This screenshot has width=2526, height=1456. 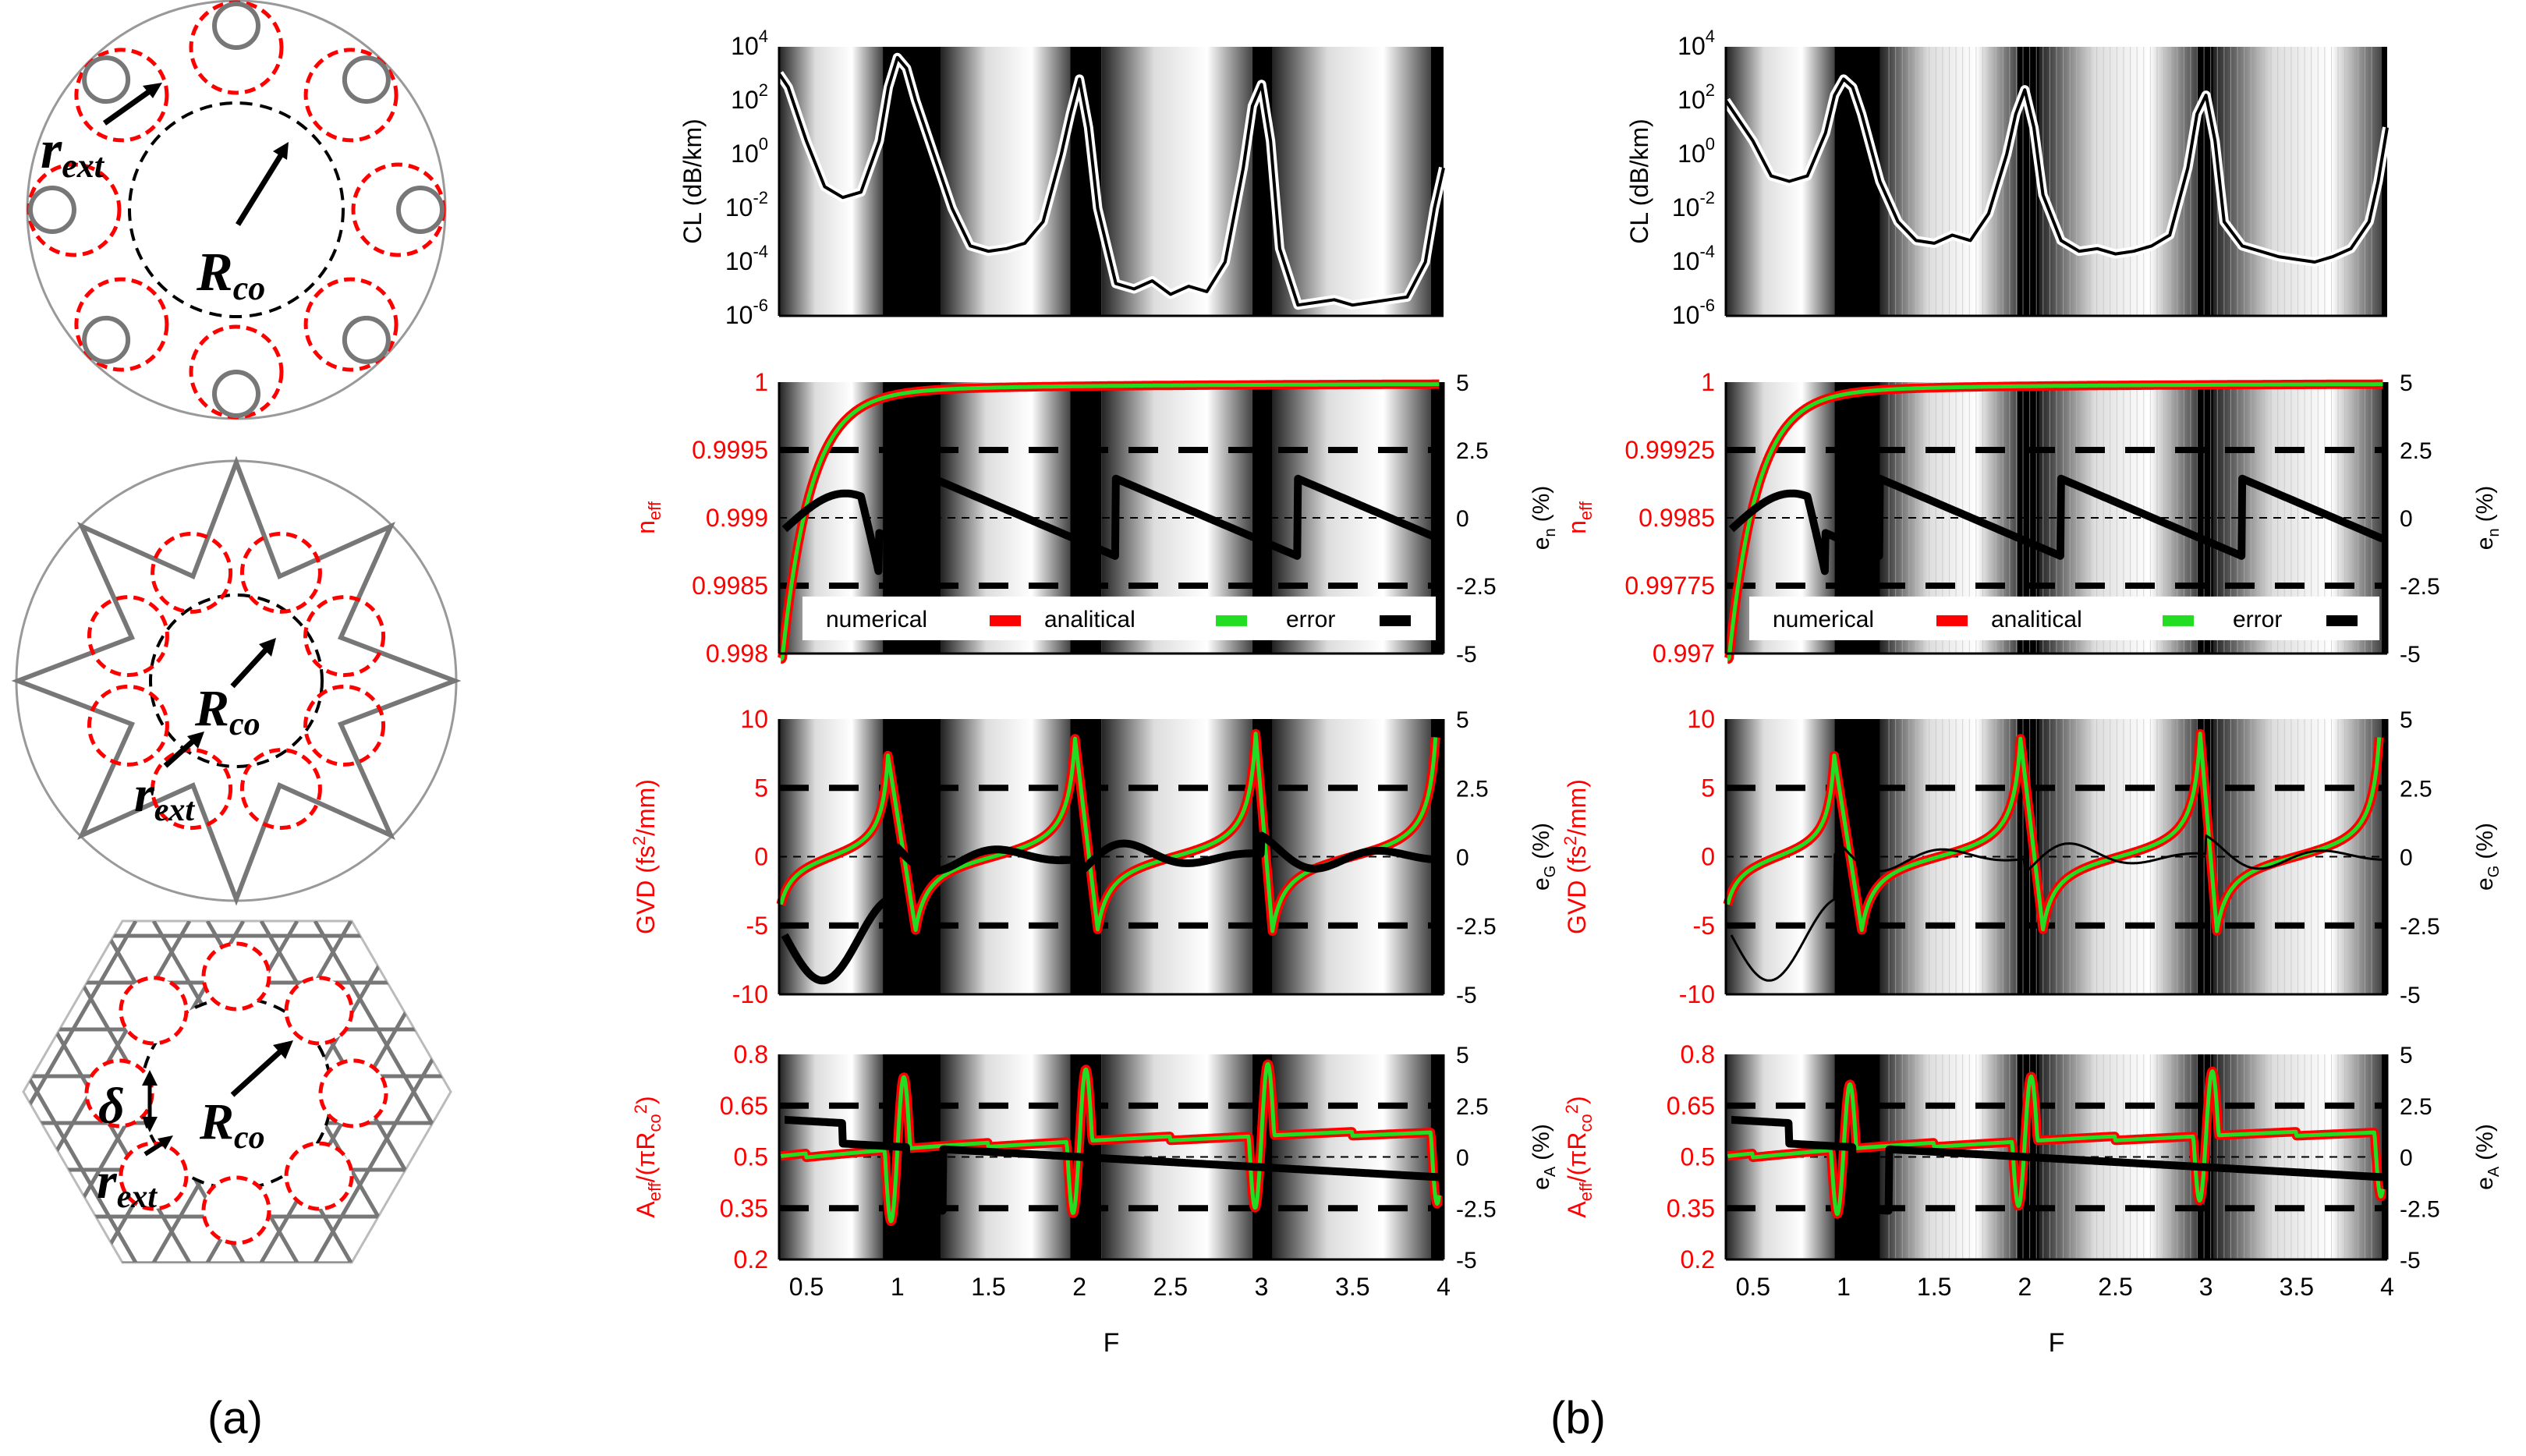 I want to click on r-ext-label: rext, so click(x=73, y=153).